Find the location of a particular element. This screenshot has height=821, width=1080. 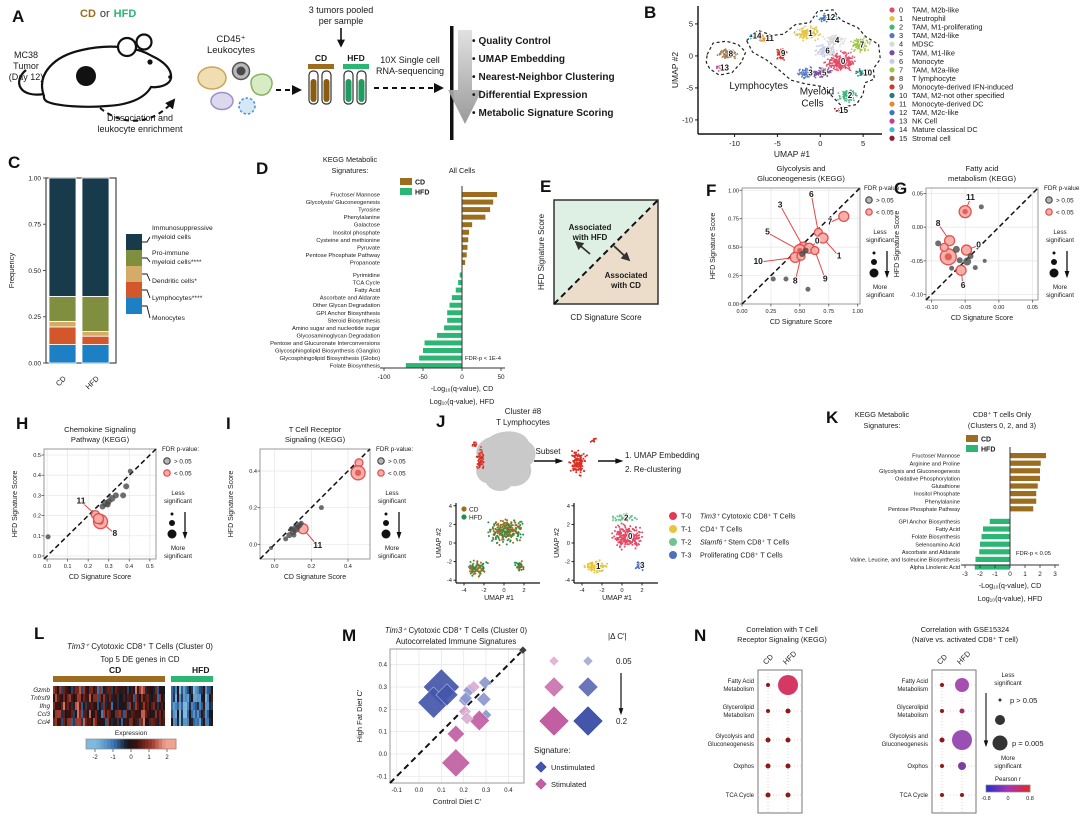

svg-text: Fatty Acid is located at coordinates (947, 530).